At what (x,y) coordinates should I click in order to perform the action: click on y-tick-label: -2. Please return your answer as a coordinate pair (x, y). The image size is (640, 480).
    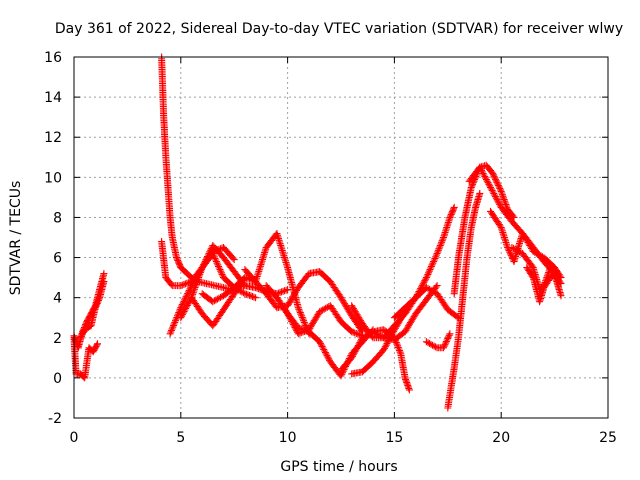
    Looking at the image, I should click on (55, 419).